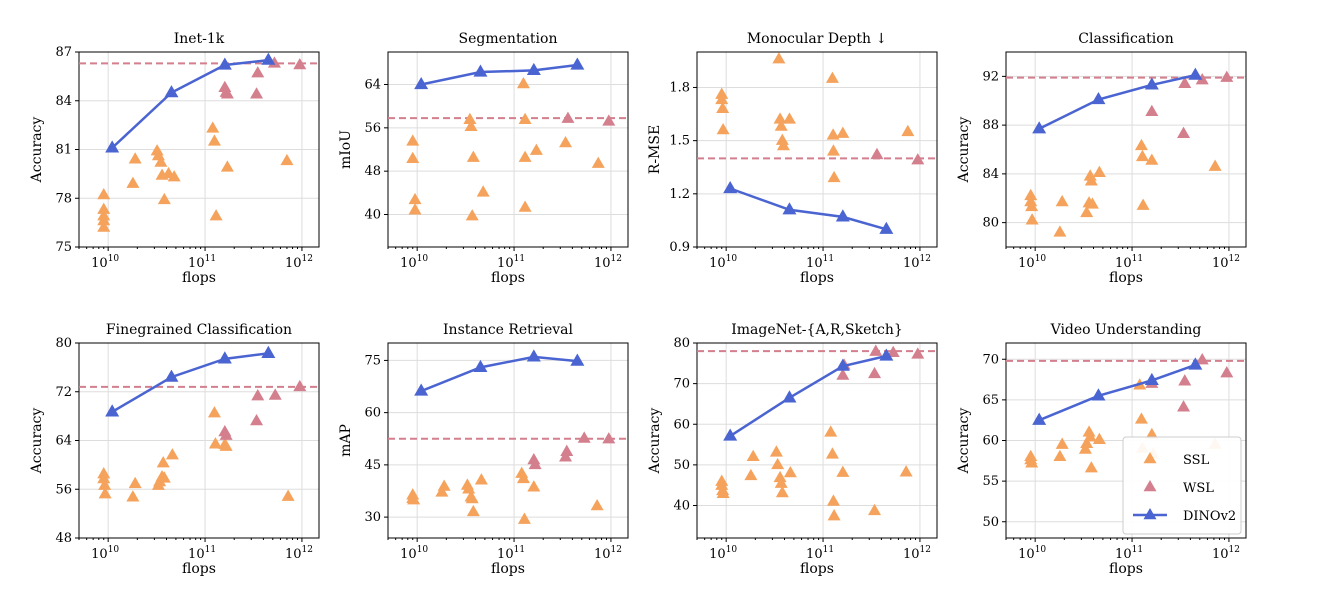  What do you see at coordinates (1182, 485) in the screenshot?
I see `legend: SSL WSL DINOv2` at bounding box center [1182, 485].